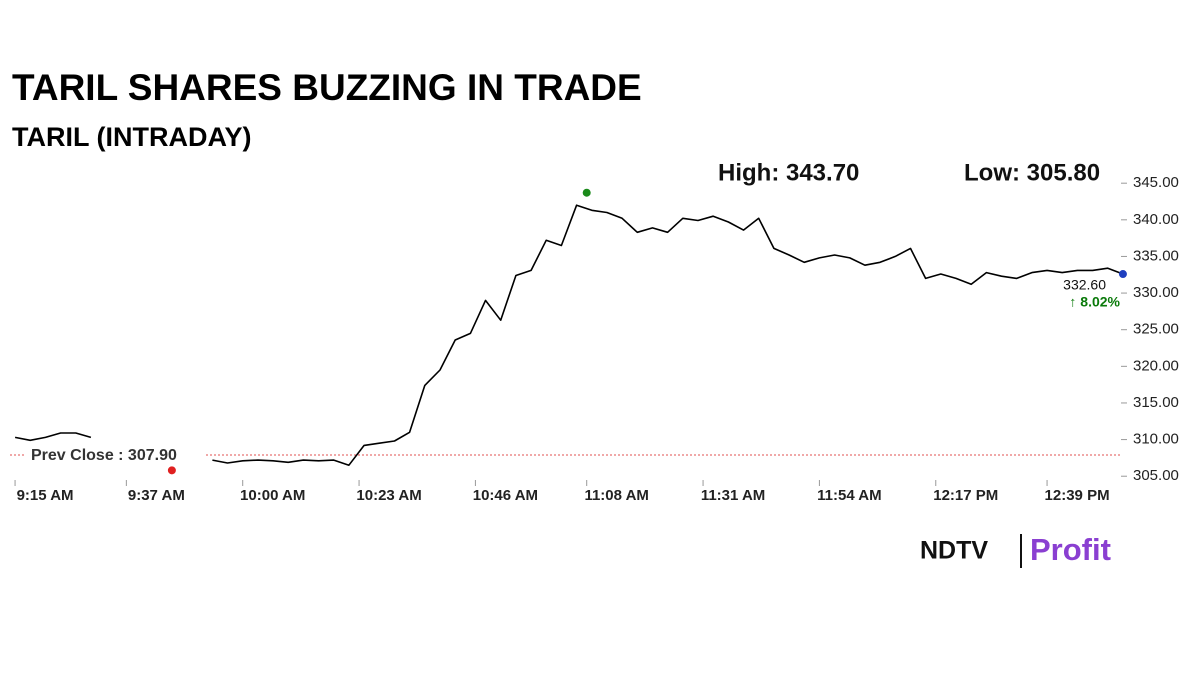 The height and width of the screenshot is (675, 1200). What do you see at coordinates (45, 495) in the screenshot?
I see `x-tick-label: 9:15 AM` at bounding box center [45, 495].